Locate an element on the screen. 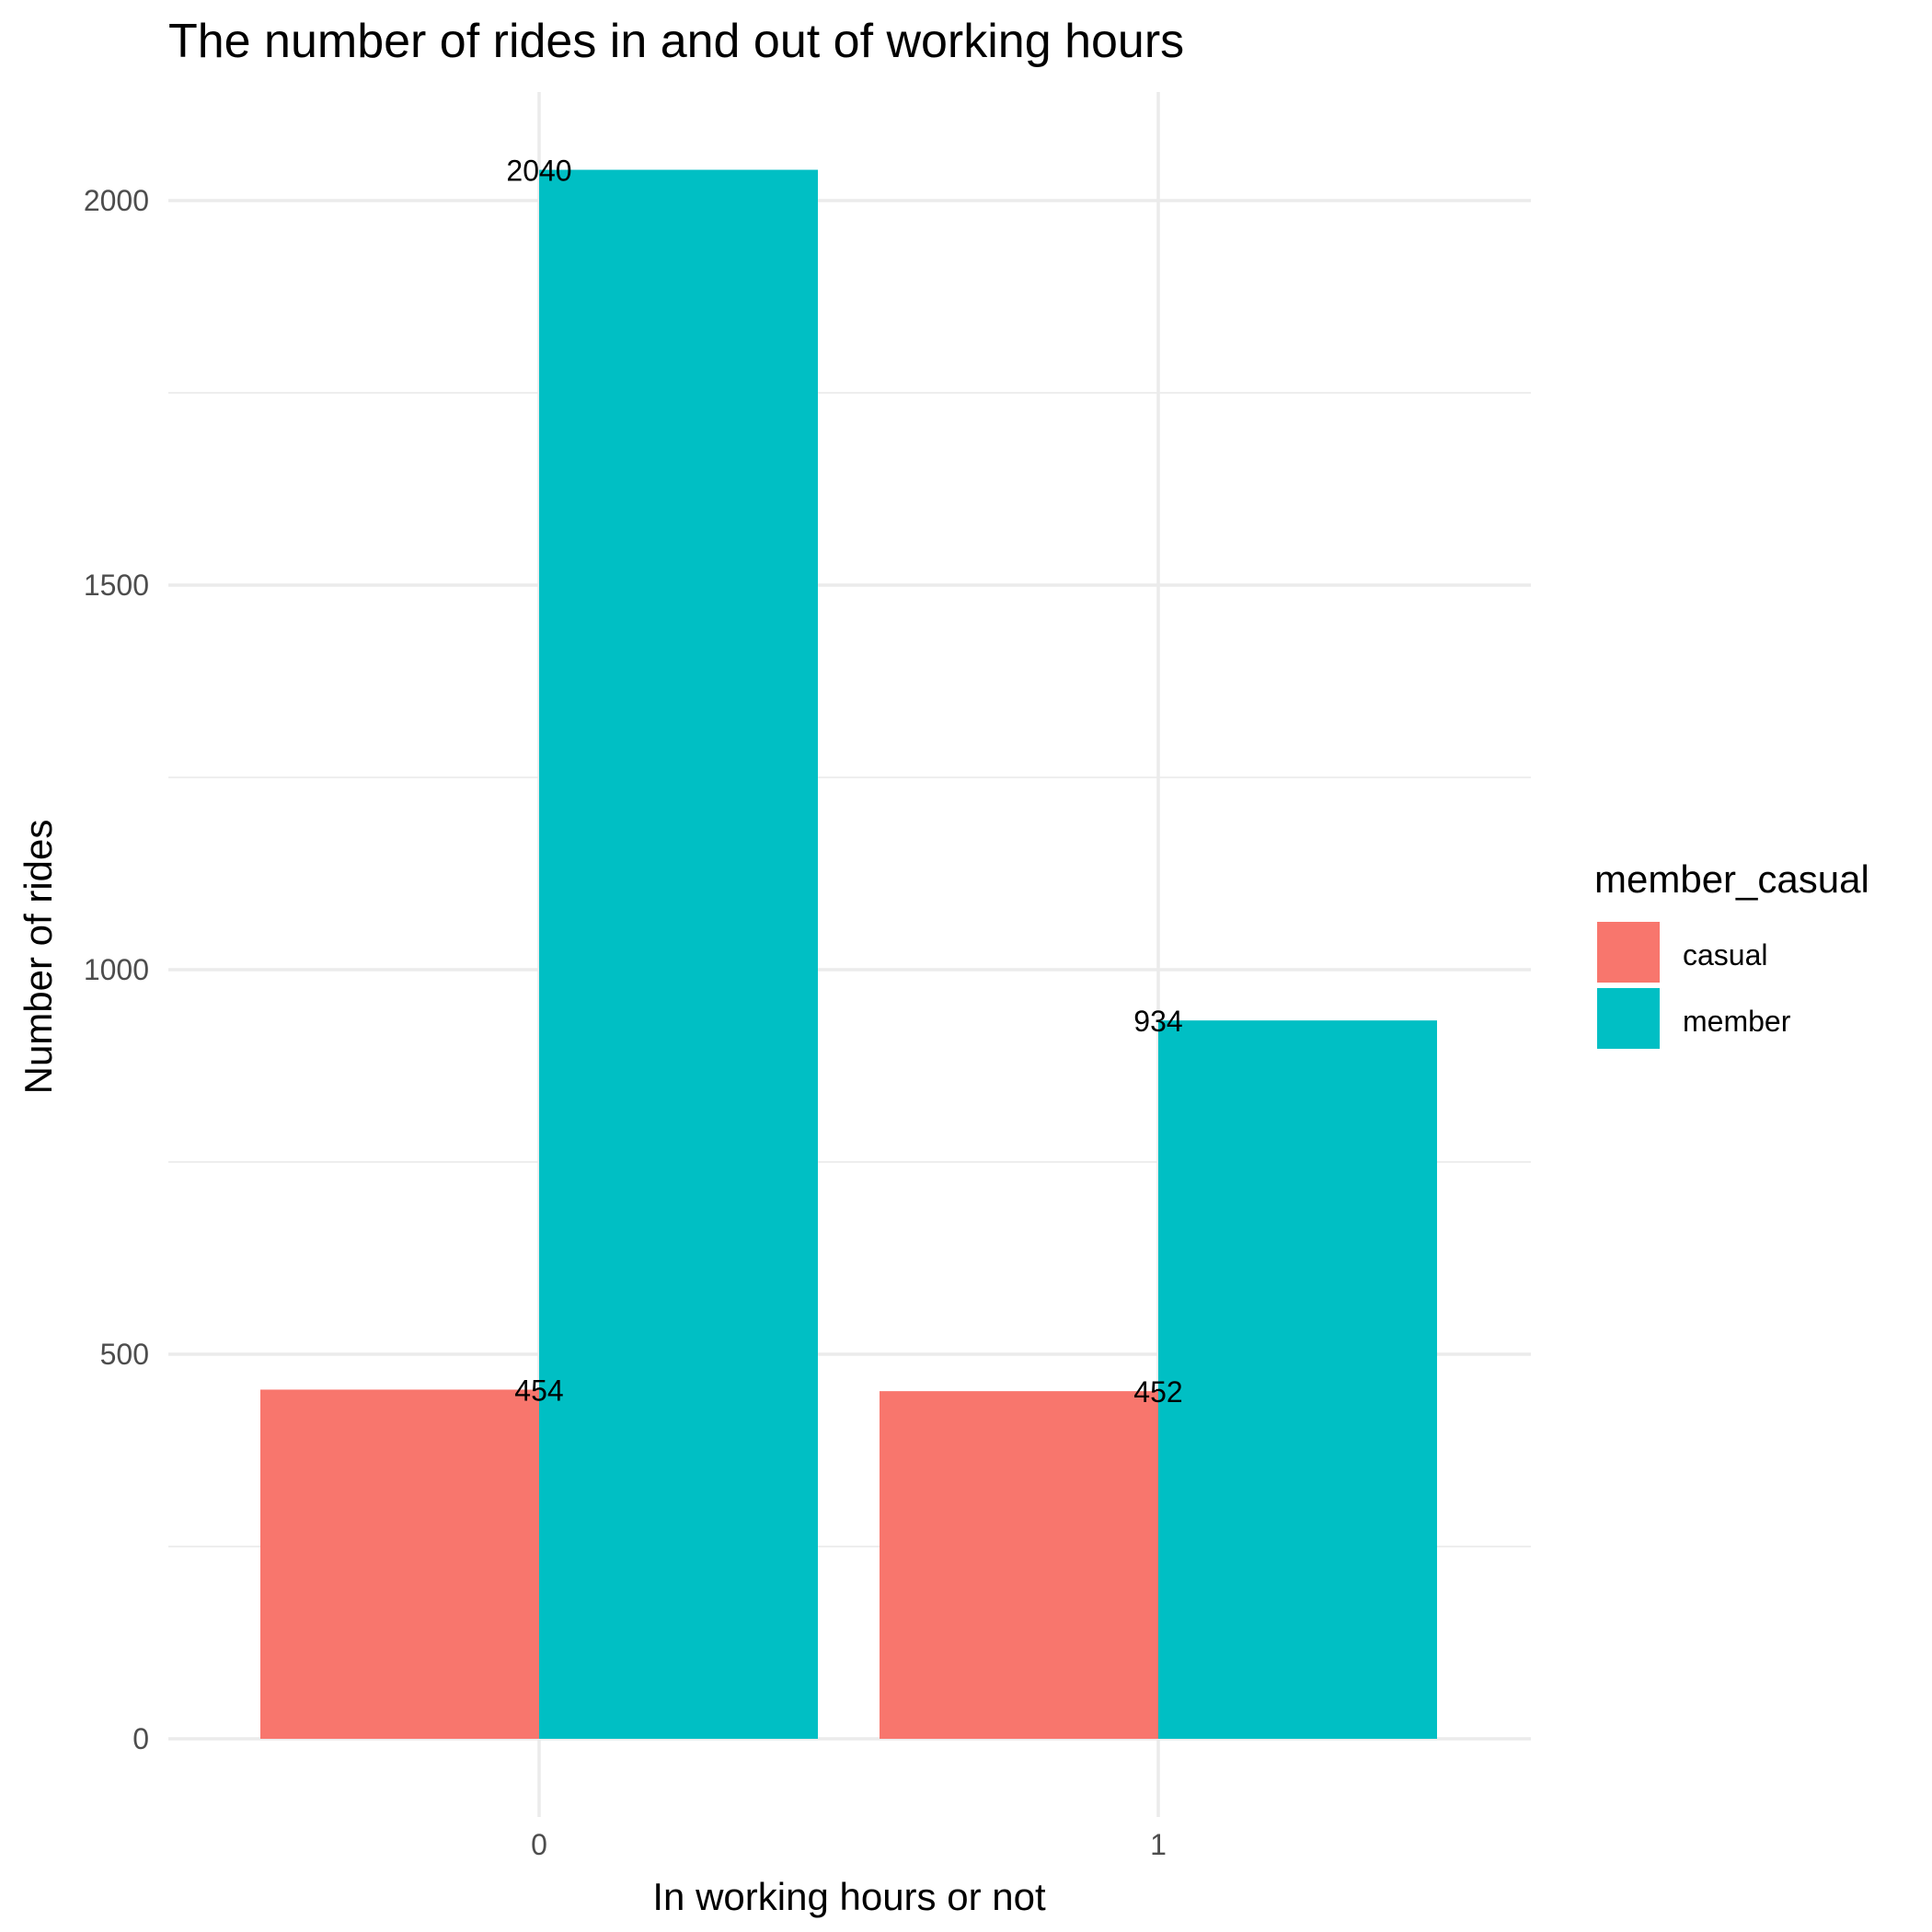  y-axis-title: Number of rides is located at coordinates (38, 957).